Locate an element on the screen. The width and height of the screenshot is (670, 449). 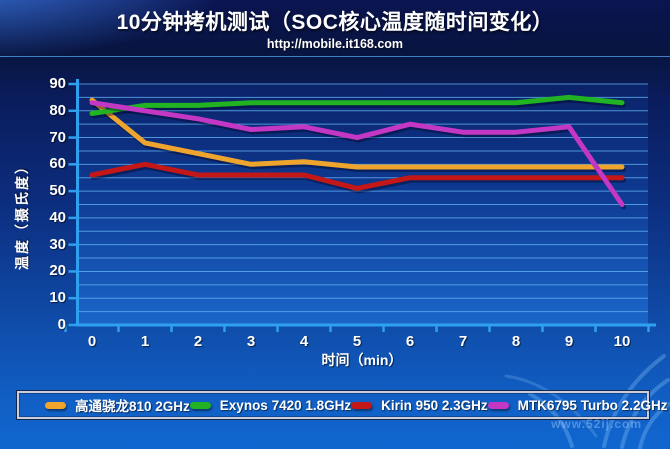
x-tick-label: 8 is located at coordinates (516, 341).